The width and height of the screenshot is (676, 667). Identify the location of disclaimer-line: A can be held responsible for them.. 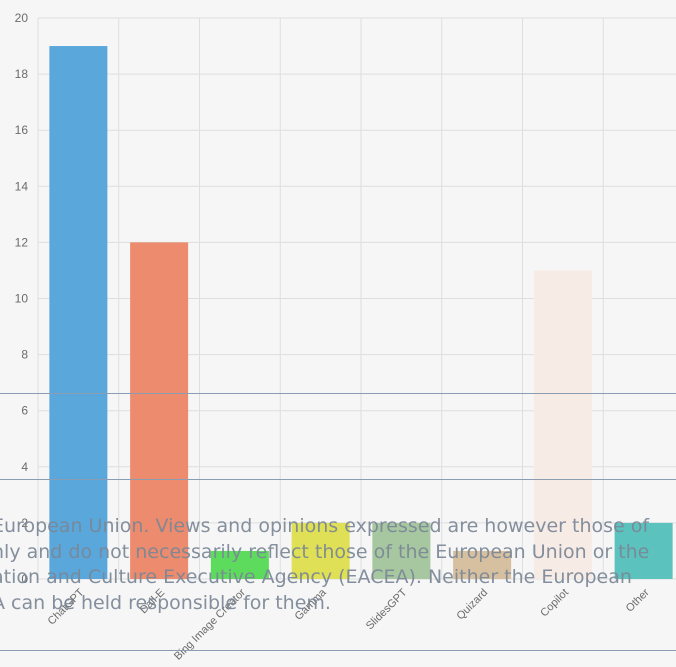
(165, 602).